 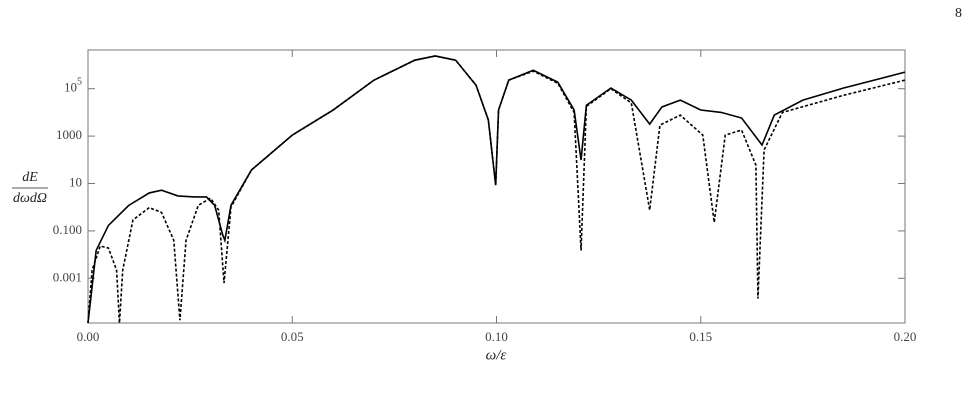 I want to click on y-tick-label: 10, so click(x=75, y=181).